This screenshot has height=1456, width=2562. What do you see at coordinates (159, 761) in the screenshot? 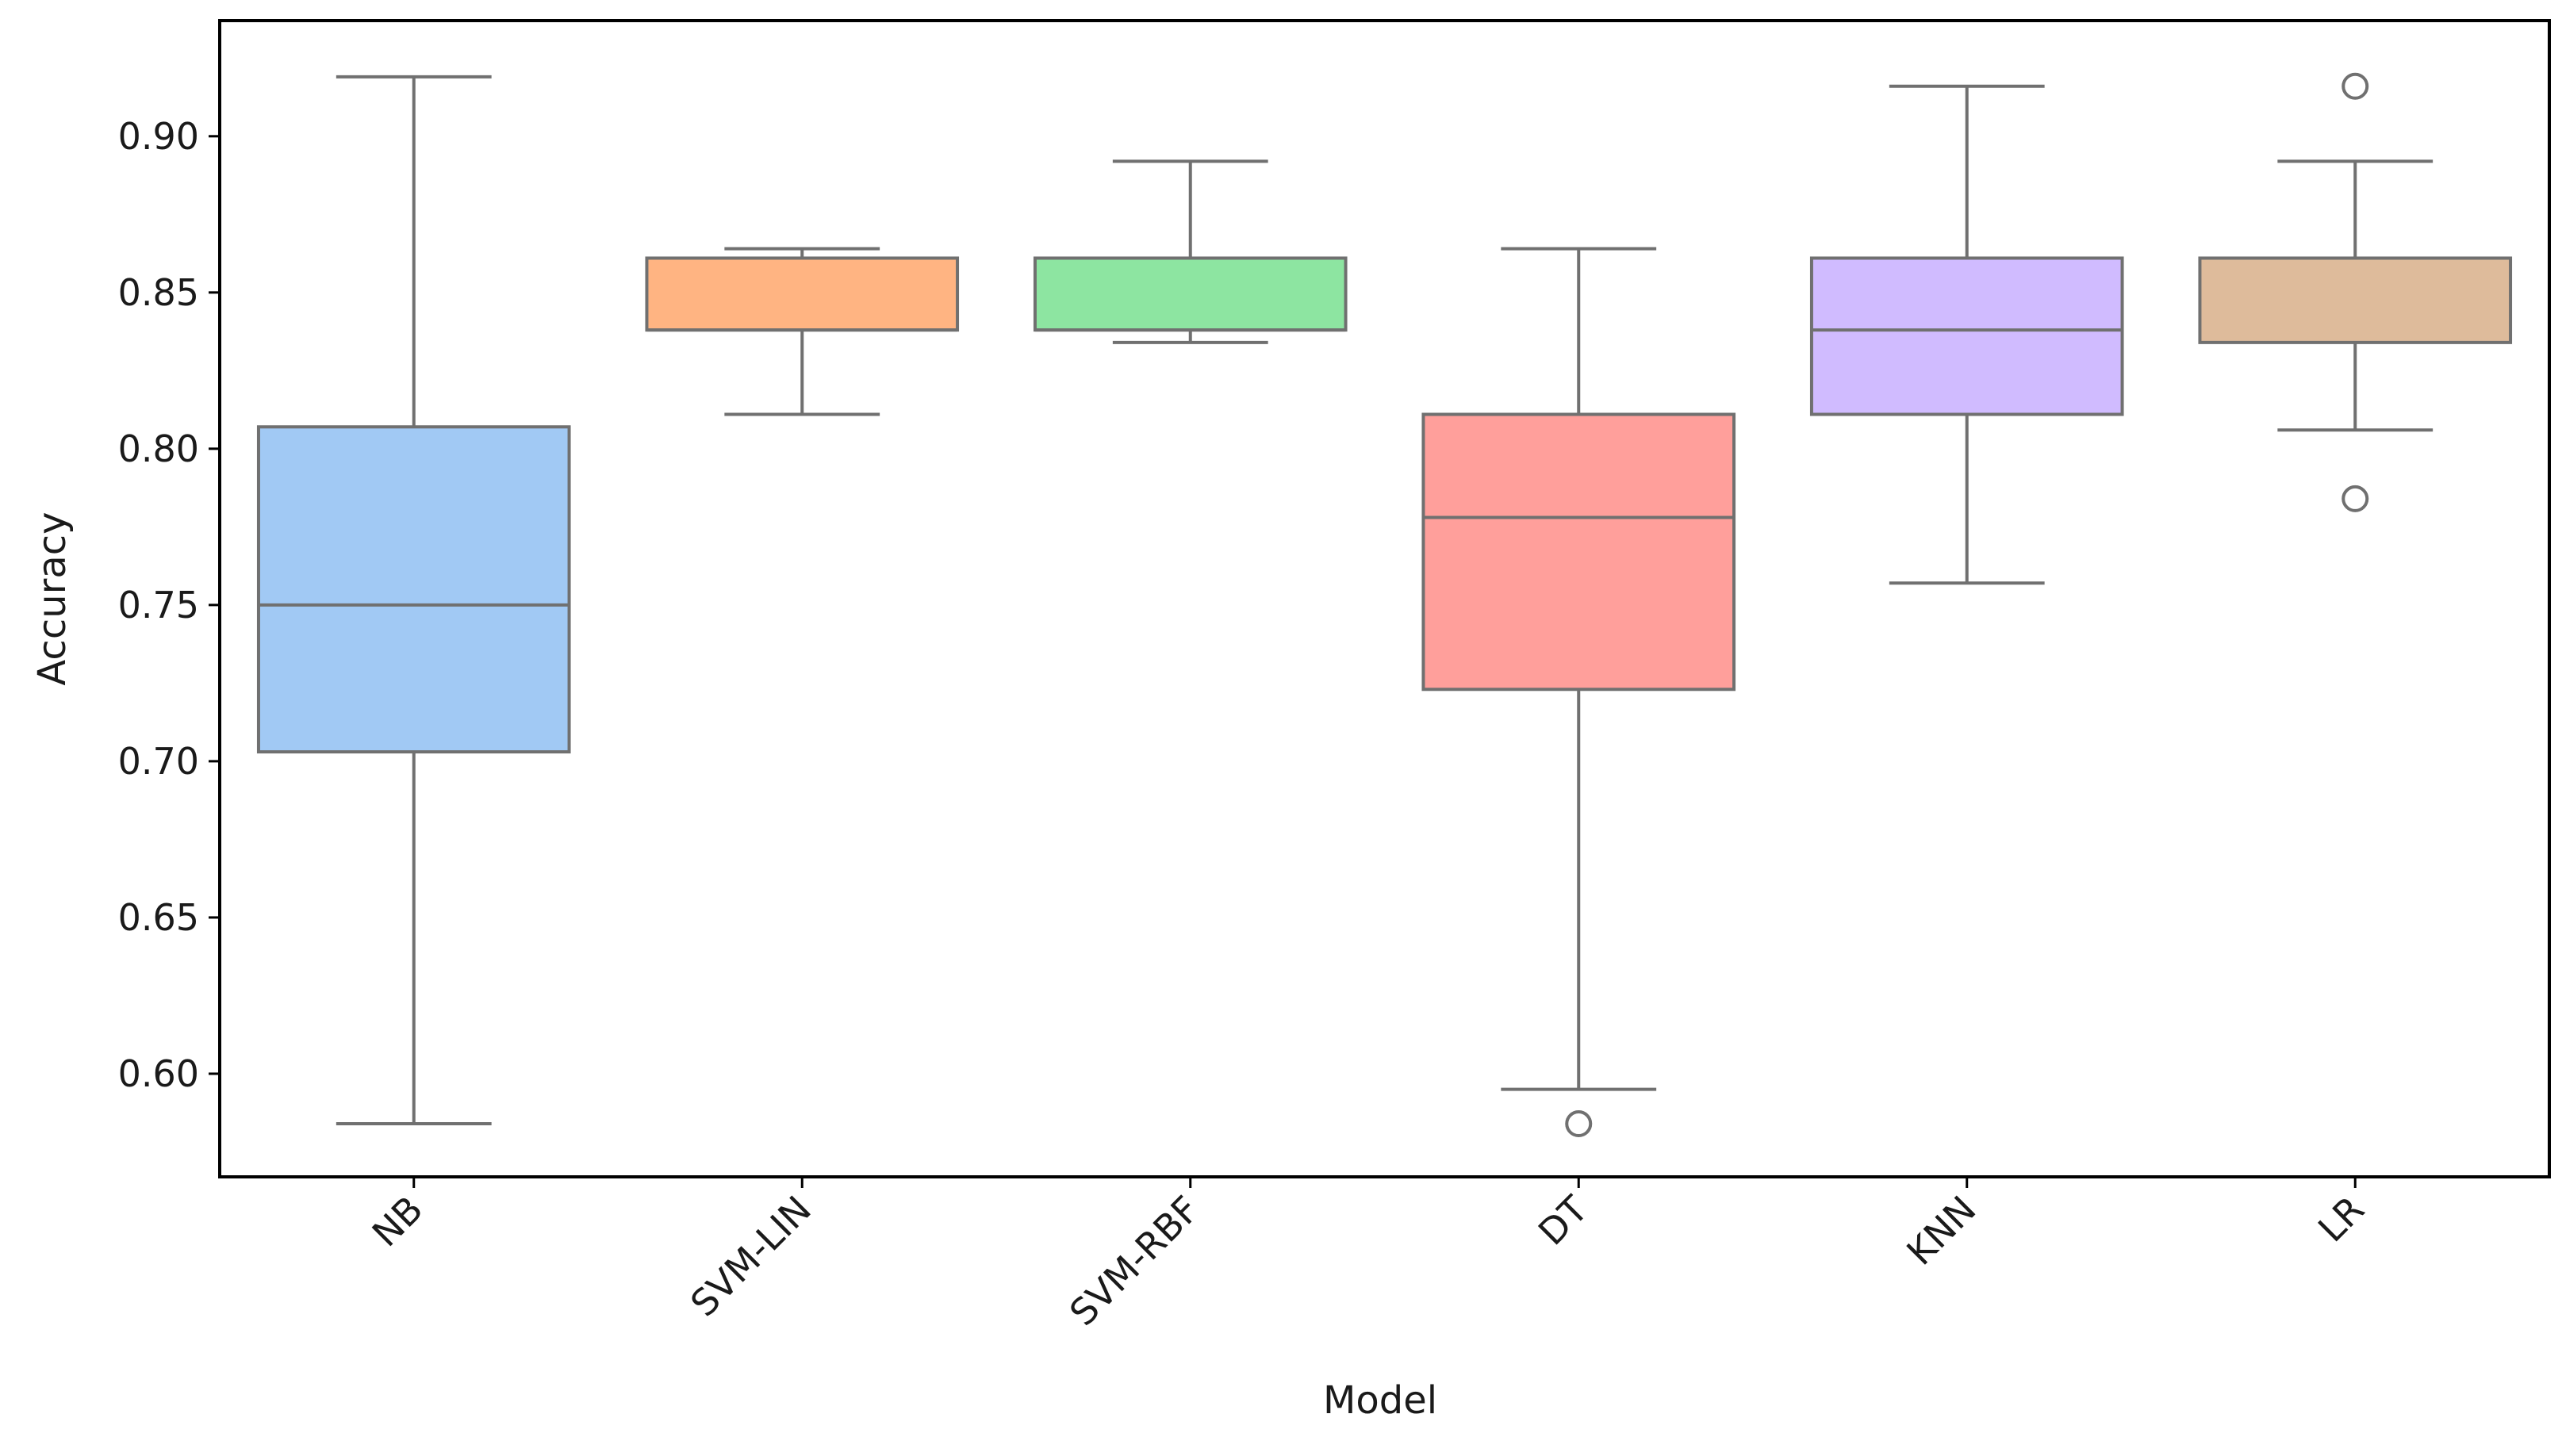
I see `y-tick-label: 0.70` at bounding box center [159, 761].